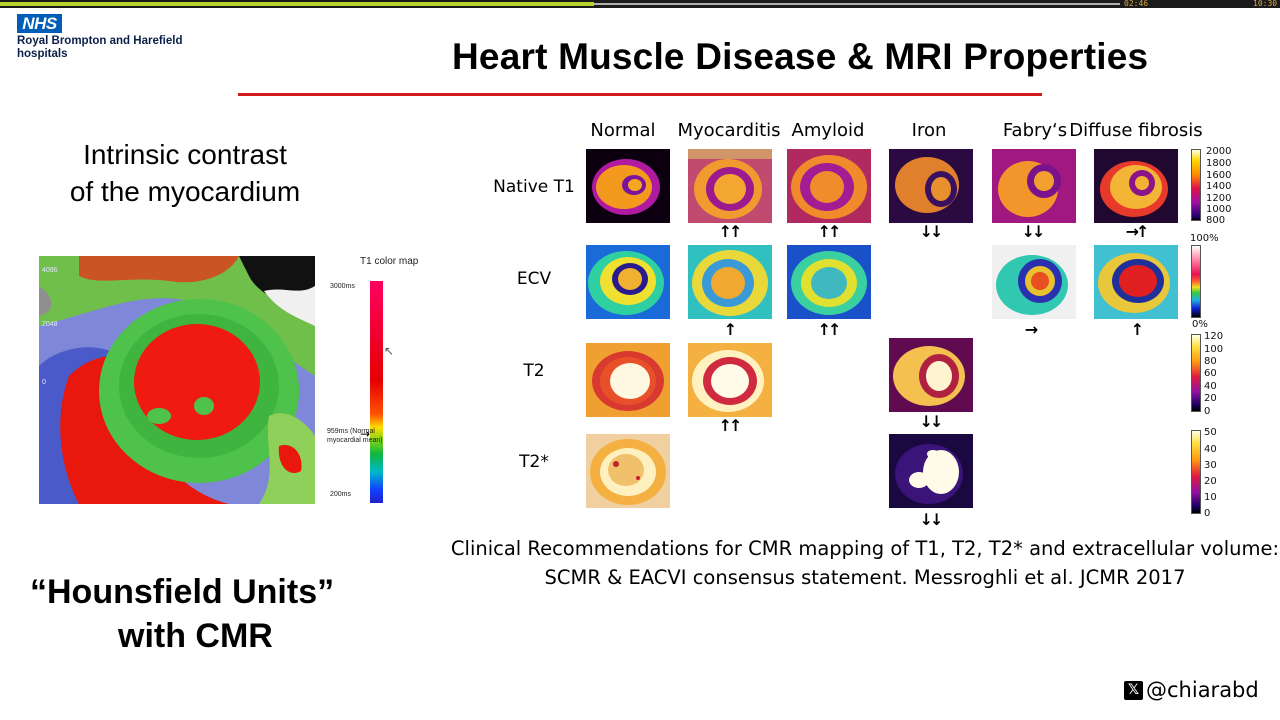 The height and width of the screenshot is (720, 1280). Describe the element at coordinates (1219, 198) in the screenshot. I see `t1-scale-label: 1200` at that location.